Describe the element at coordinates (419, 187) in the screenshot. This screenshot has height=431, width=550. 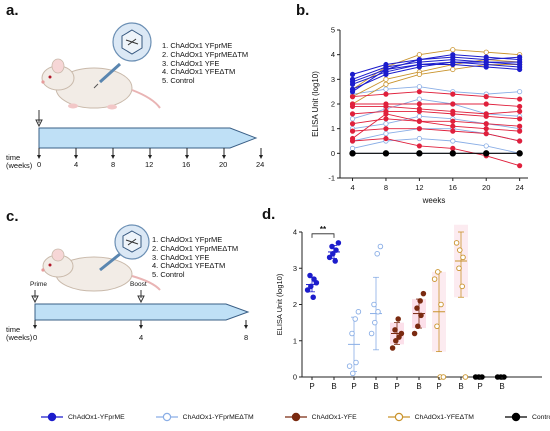
I see `x-tick-label: 12` at that location.